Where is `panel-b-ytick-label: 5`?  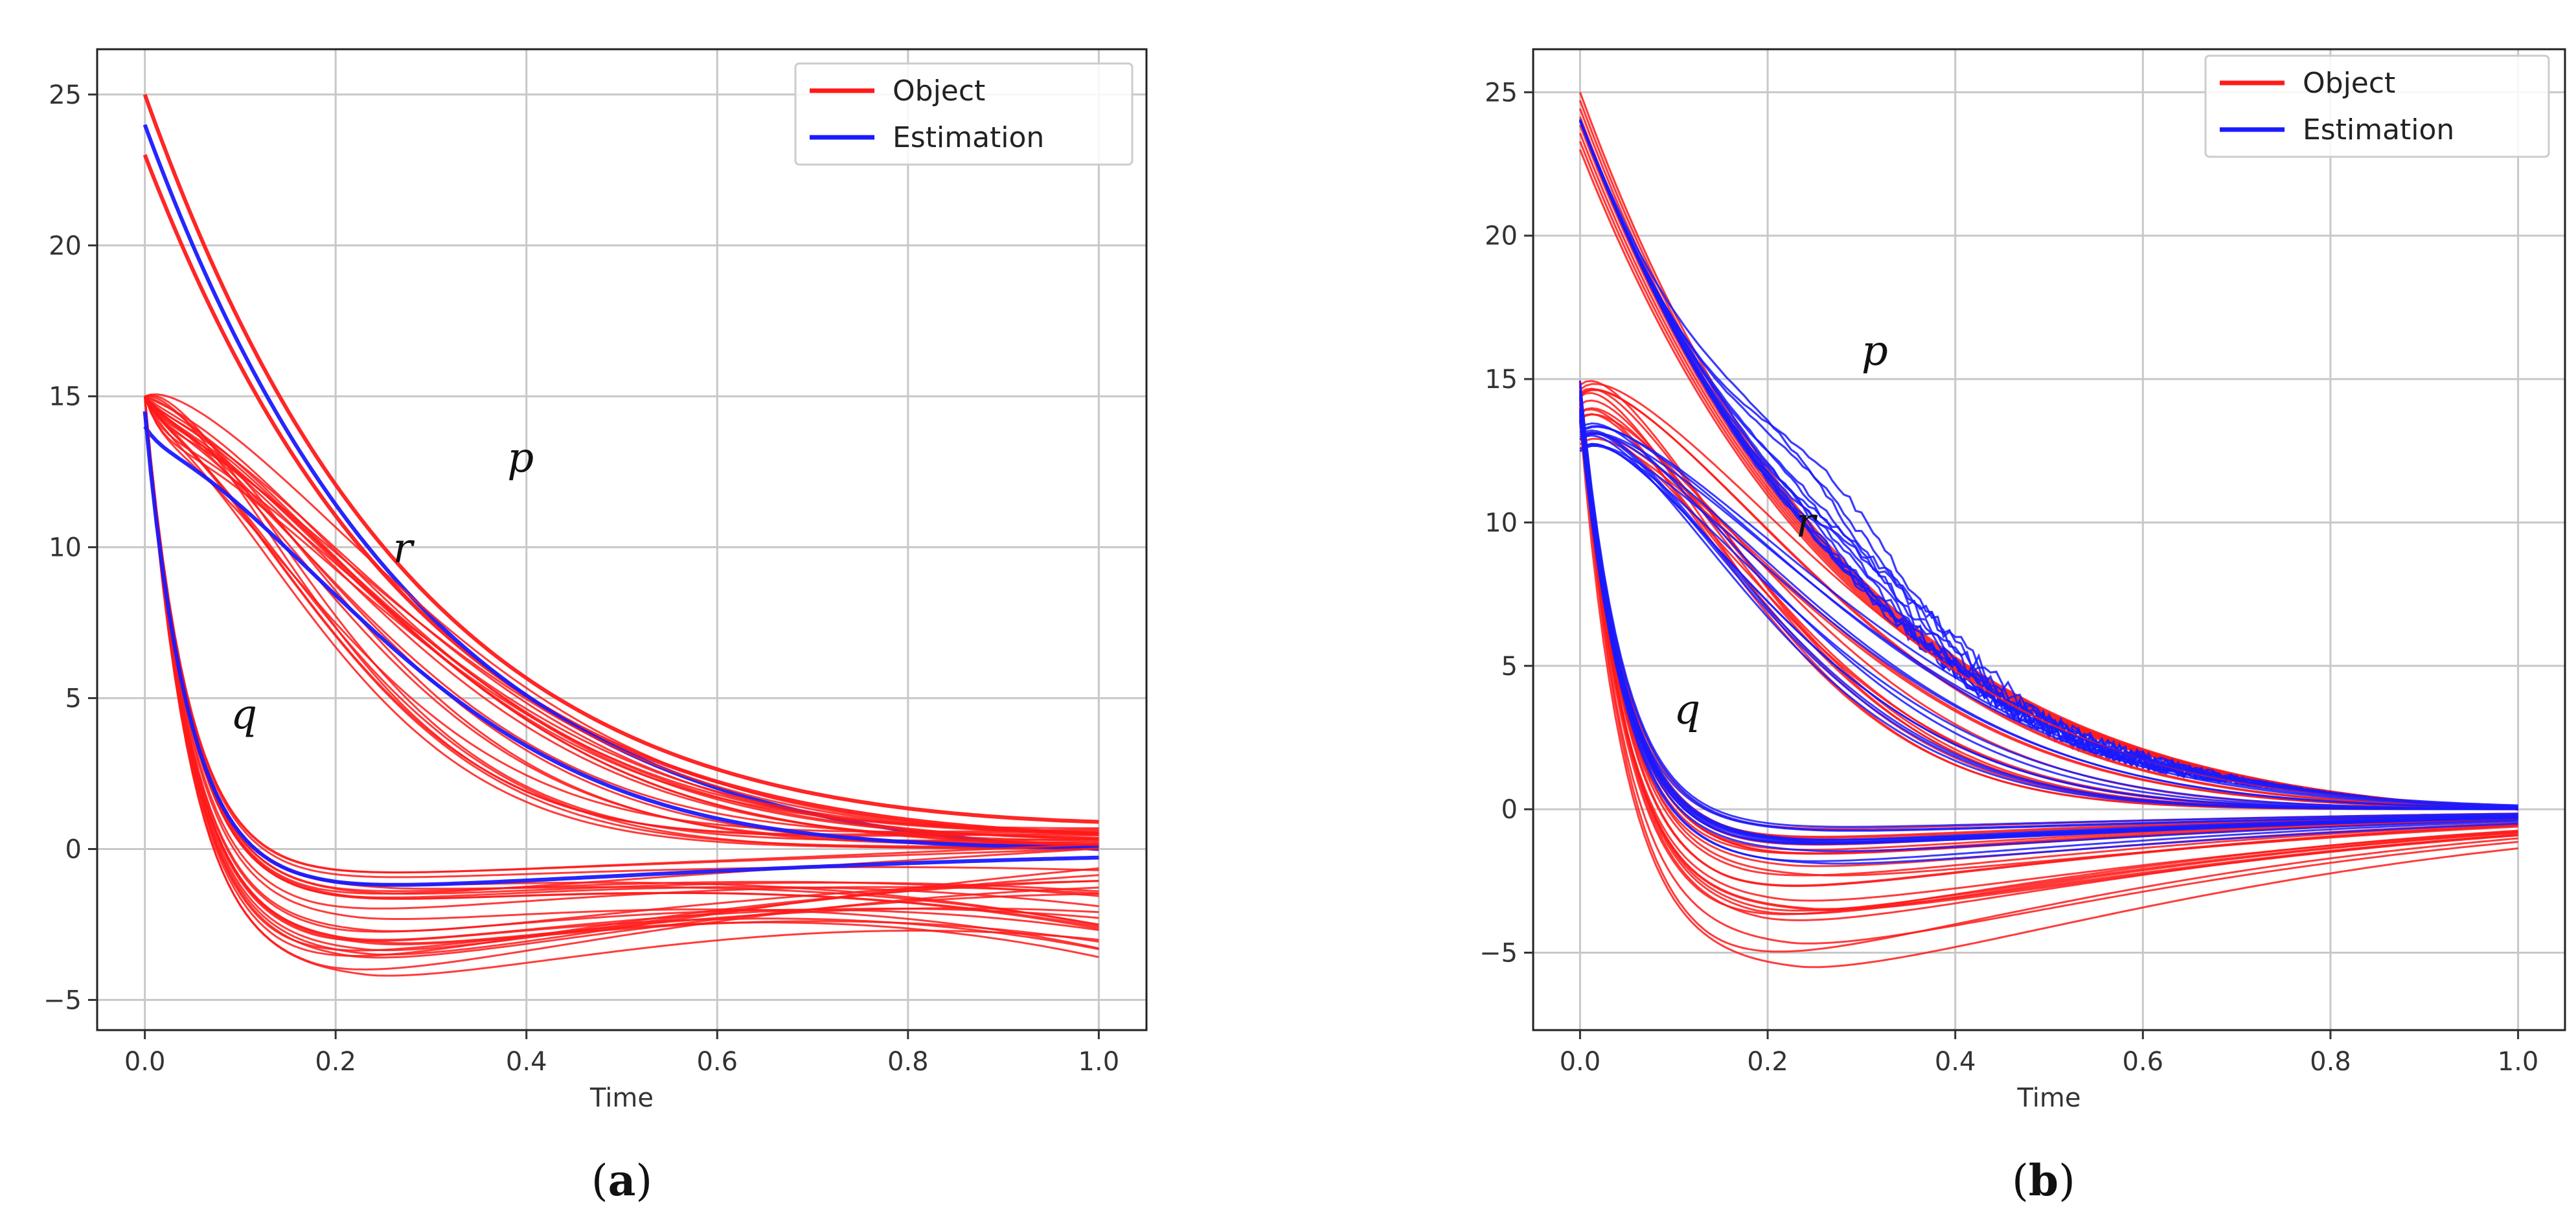
panel-b-ytick-label: 5 is located at coordinates (1510, 667).